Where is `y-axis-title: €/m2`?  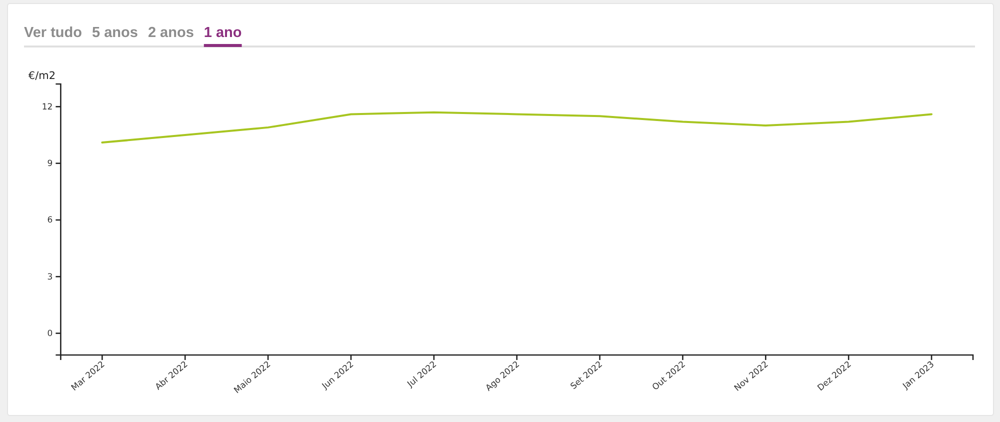
y-axis-title: €/m2 is located at coordinates (42, 76).